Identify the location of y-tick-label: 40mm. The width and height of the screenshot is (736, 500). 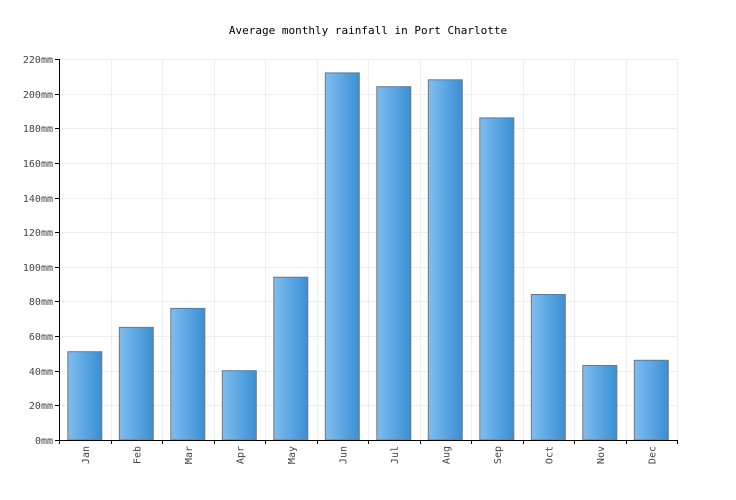
(41, 372).